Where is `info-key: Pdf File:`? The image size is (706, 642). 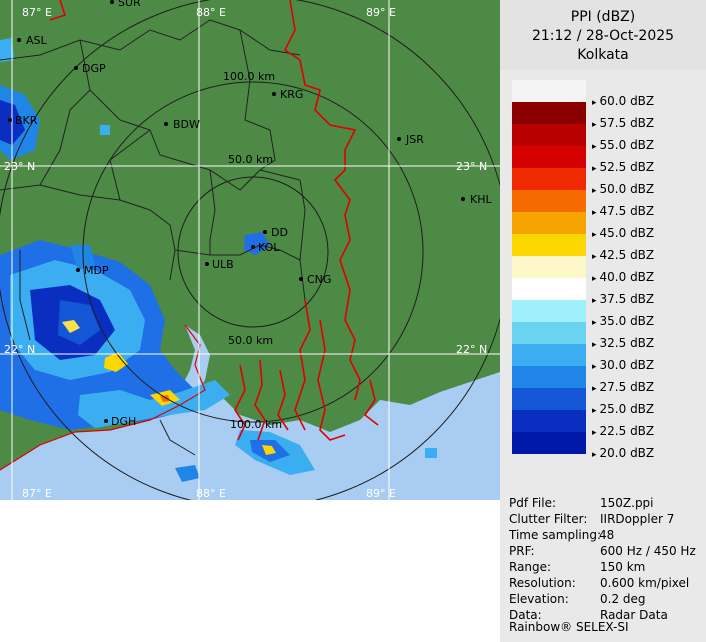 info-key: Pdf File: is located at coordinates (533, 503).